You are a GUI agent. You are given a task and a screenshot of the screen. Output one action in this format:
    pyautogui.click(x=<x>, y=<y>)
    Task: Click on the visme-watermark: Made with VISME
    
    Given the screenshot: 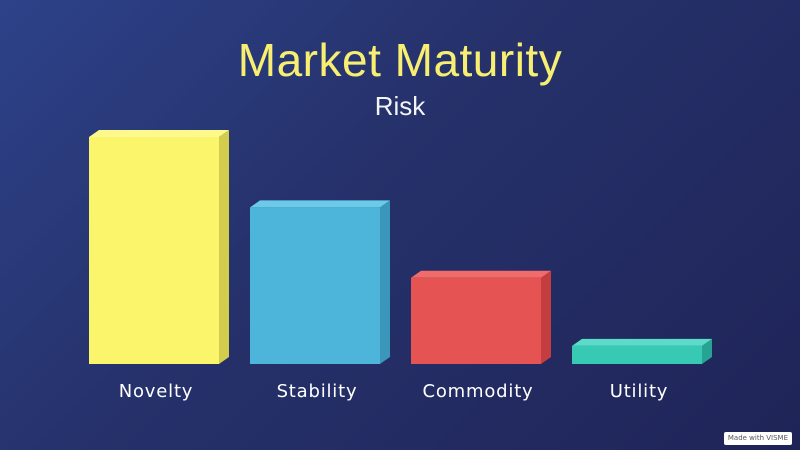 What is the action you would take?
    pyautogui.click(x=757, y=438)
    